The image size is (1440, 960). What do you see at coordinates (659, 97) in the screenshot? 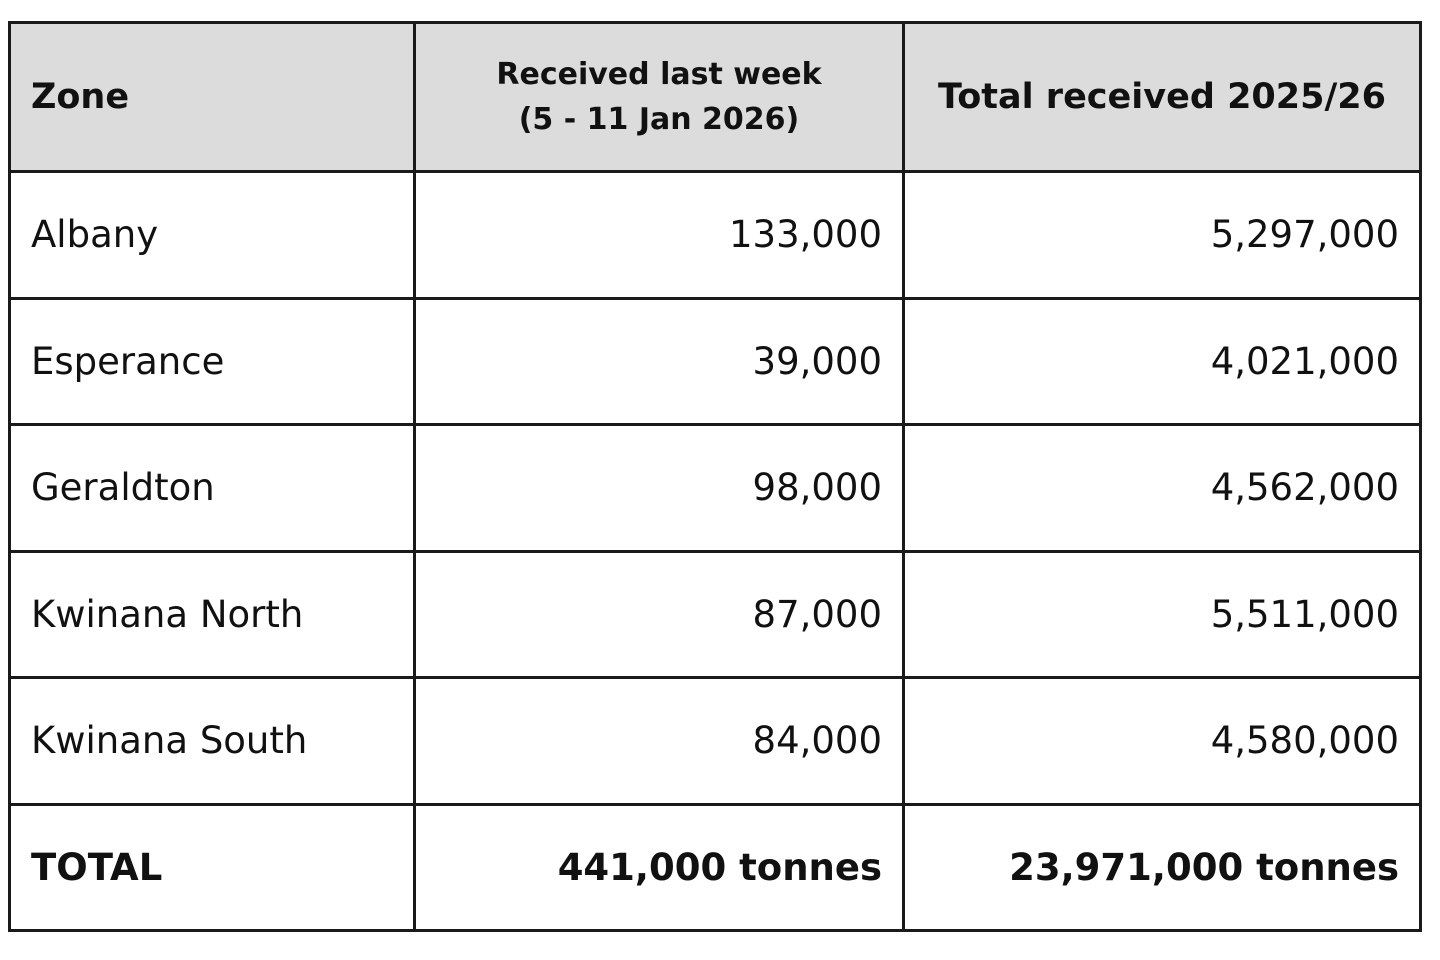
I see `header-cell: Received last week (5 - 11 Jan 2026)` at bounding box center [659, 97].